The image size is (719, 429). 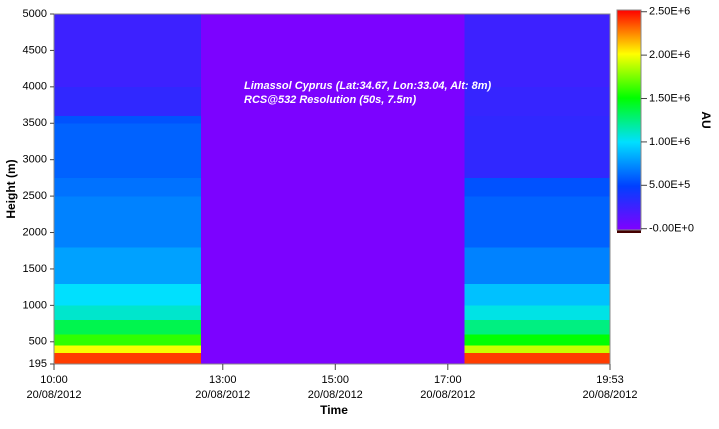 I want to click on colorbar-tick-label: 1.50E+6, so click(x=669, y=98).